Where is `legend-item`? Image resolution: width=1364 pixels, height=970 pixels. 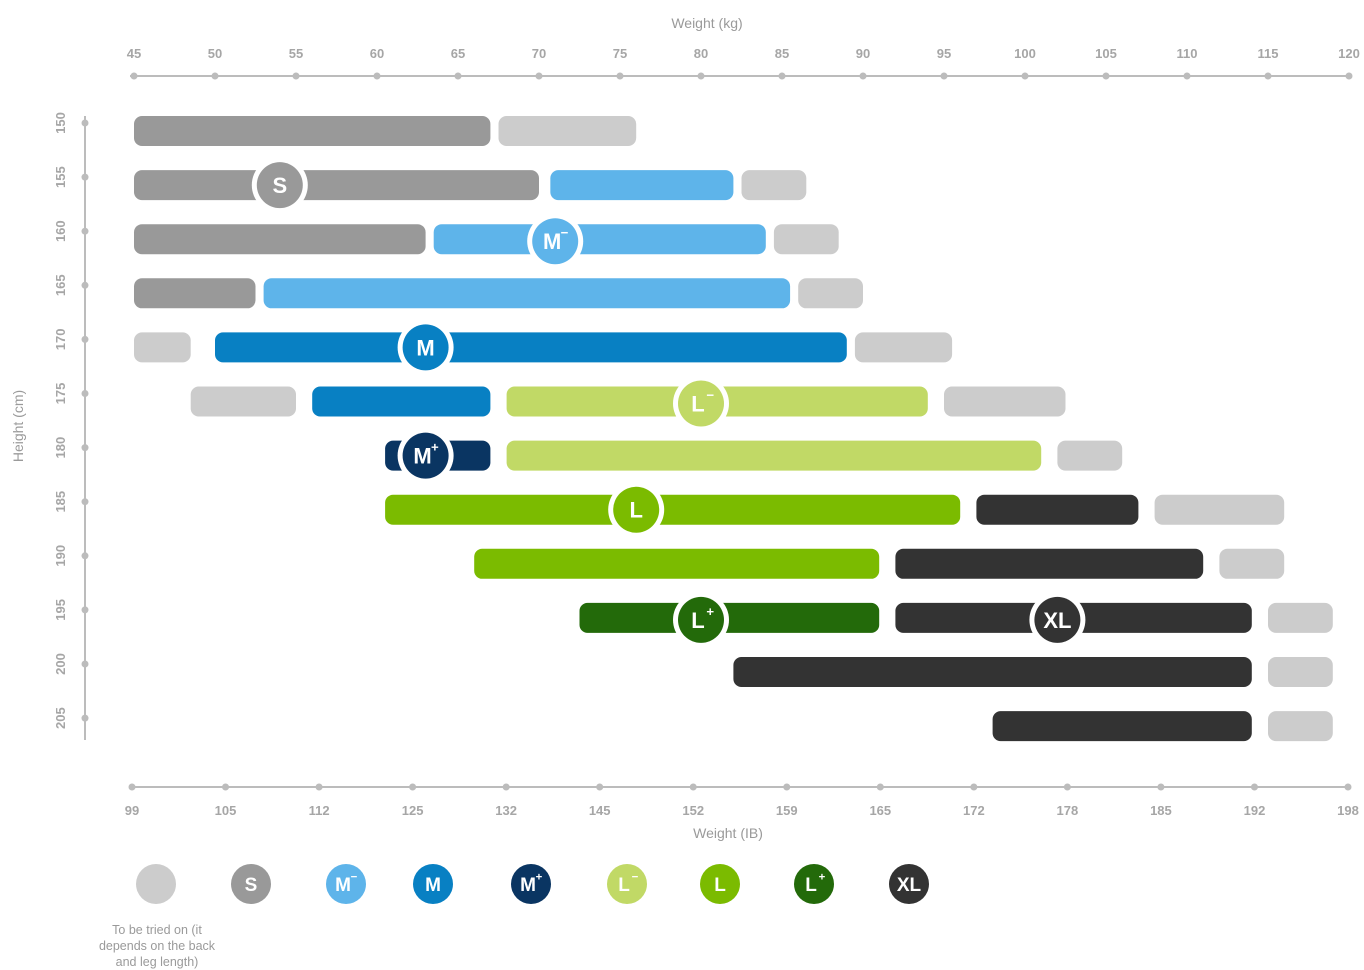
legend-item is located at coordinates (156, 884).